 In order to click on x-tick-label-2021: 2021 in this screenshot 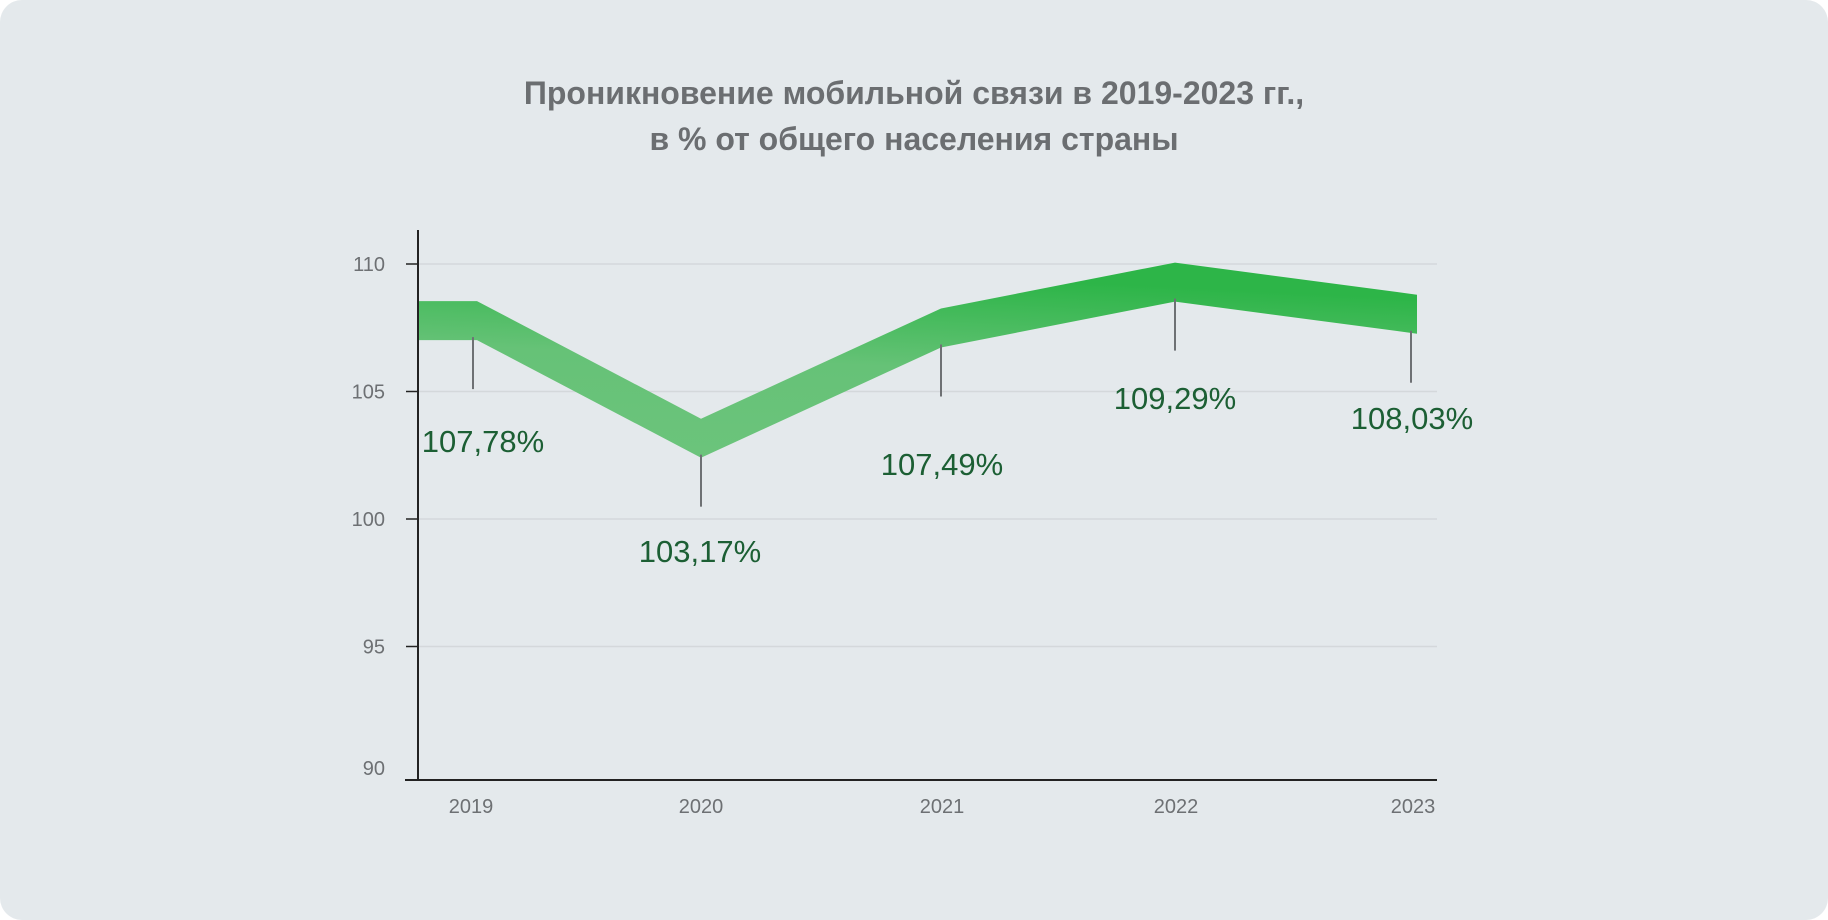, I will do `click(942, 807)`.